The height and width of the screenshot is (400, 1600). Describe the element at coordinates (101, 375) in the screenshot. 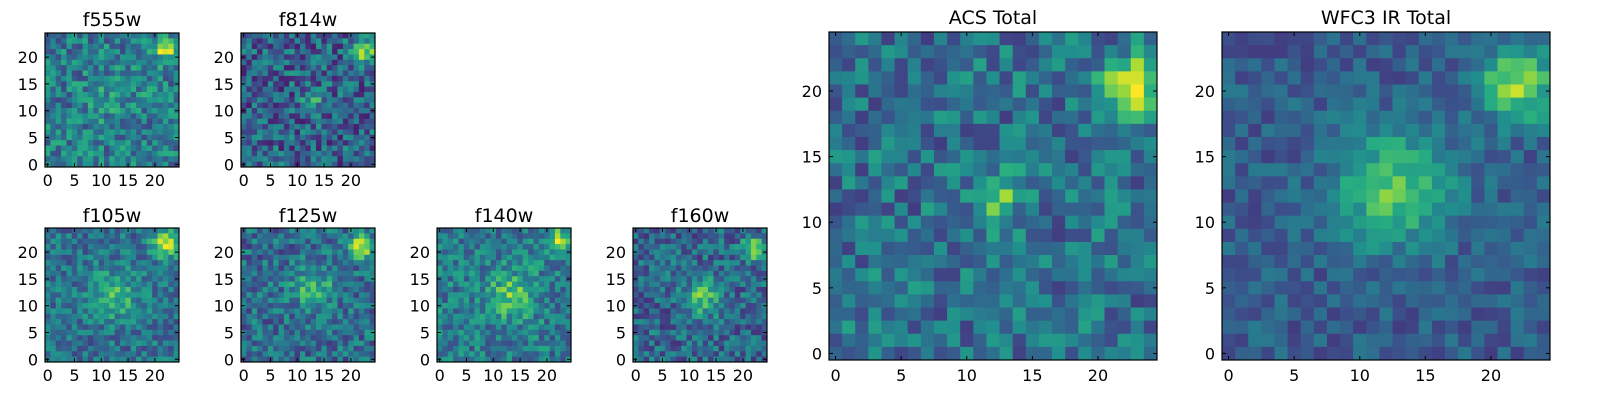

I see `x-tick-label: 10` at that location.